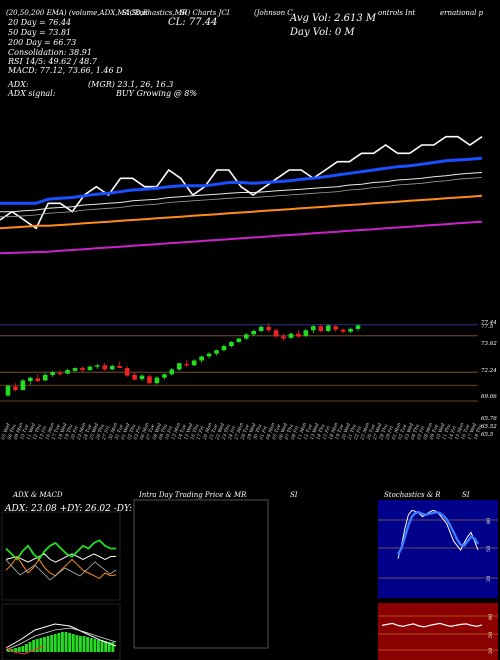 The width and height of the screenshot is (500, 660). What do you see at coordinates (74, 433) in the screenshot?
I see `date-tick: 20 Fri` at bounding box center [74, 433].